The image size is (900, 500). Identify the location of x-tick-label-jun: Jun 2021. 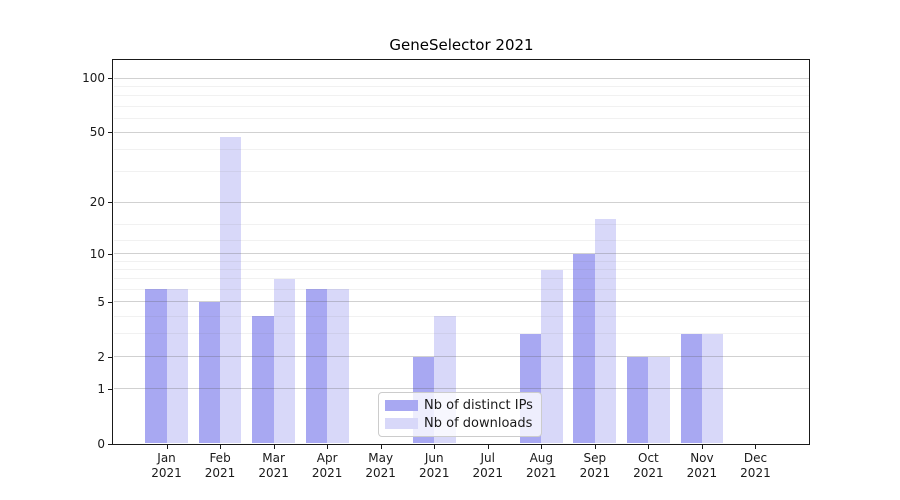
(434, 465).